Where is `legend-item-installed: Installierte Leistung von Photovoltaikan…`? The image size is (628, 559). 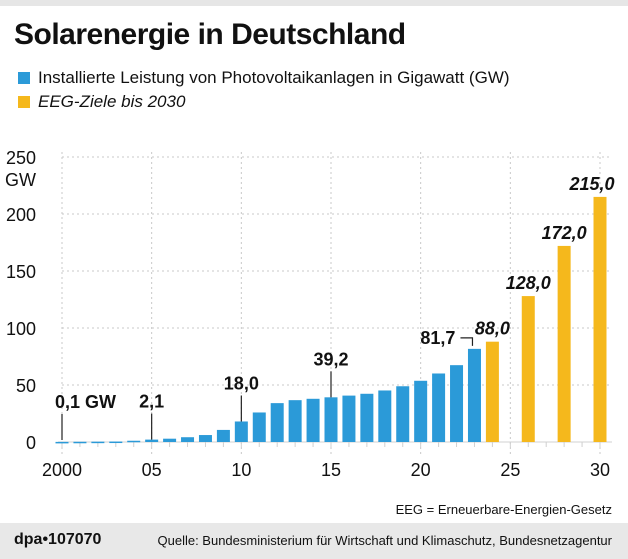
legend-item-installed: Installierte Leistung von Photovoltaikan… is located at coordinates (264, 78).